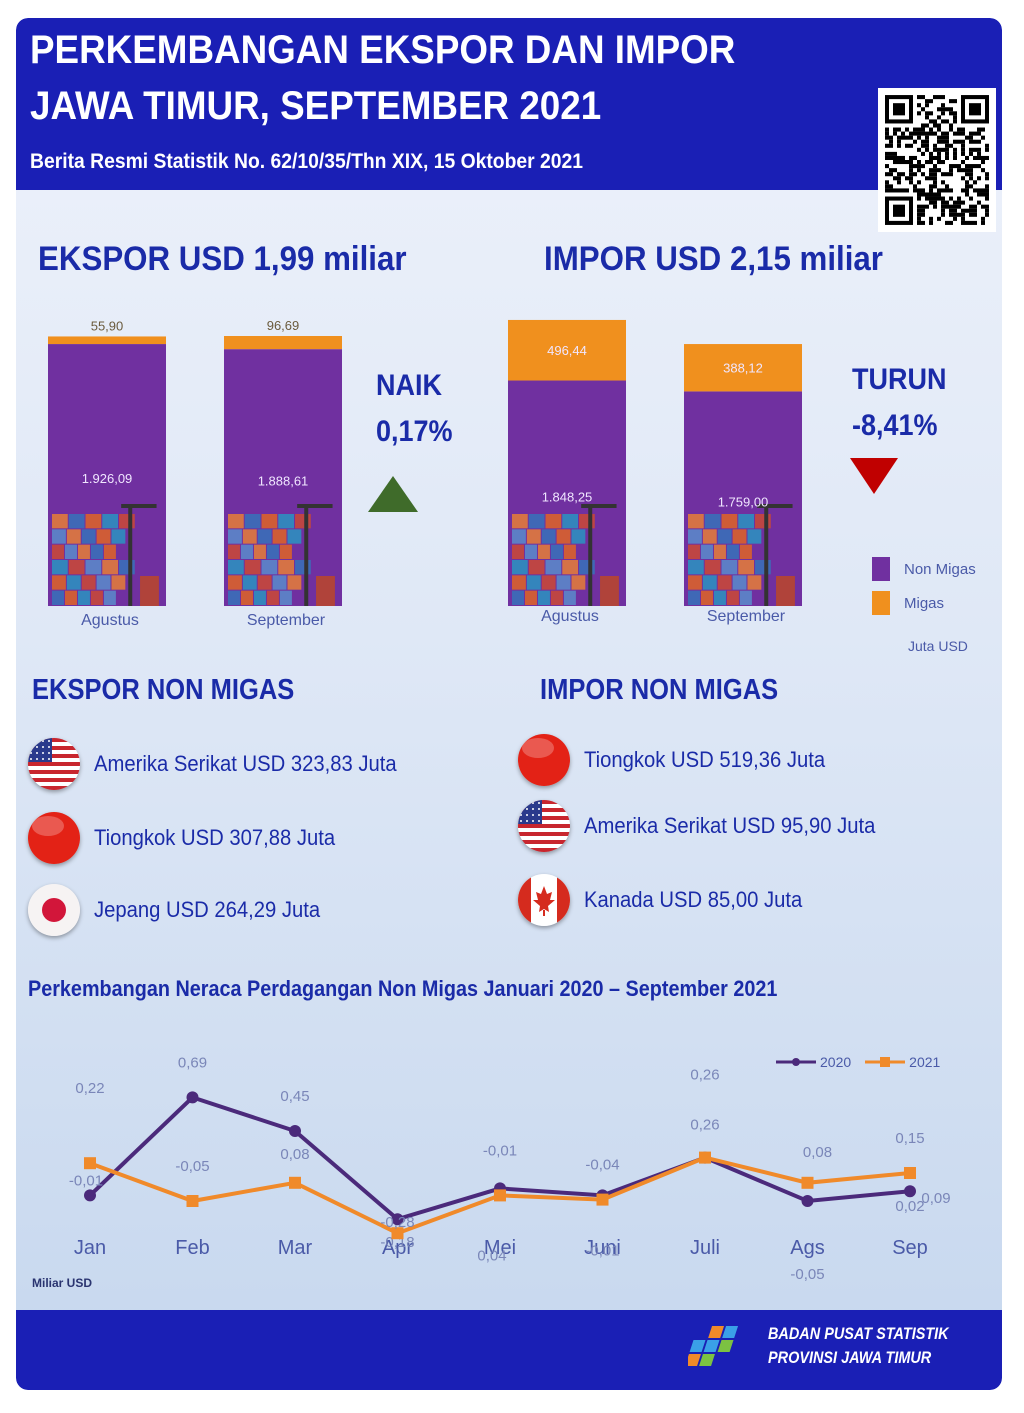 This screenshot has width=1024, height=1413. What do you see at coordinates (316, 106) in the screenshot?
I see `page-title-line2: JAWA TIMUR, SEPTEMBER 2021` at bounding box center [316, 106].